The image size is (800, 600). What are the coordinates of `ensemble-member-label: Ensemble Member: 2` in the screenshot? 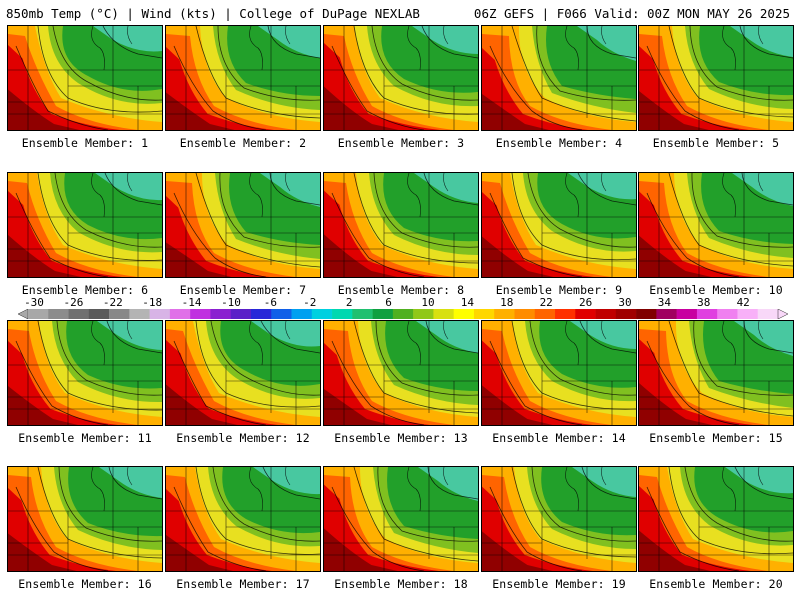 It's located at (243, 143).